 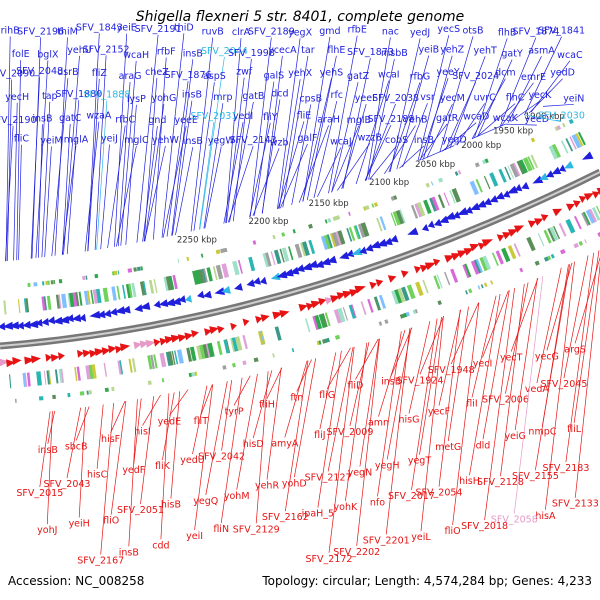 I want to click on forward-gene-label: otsB, so click(x=472, y=30).